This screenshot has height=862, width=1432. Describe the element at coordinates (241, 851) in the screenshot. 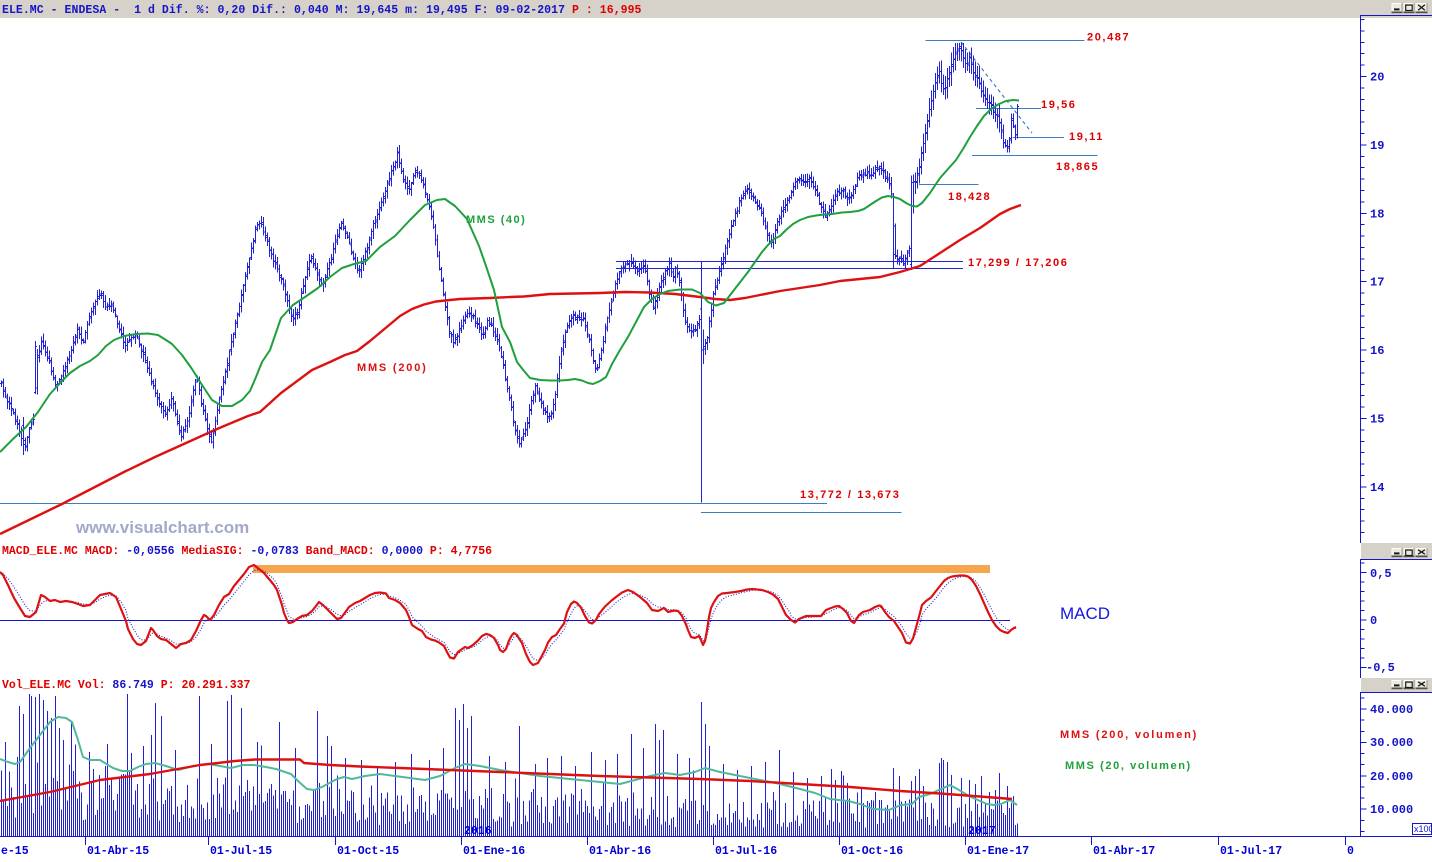

I see `svg-text: 01-Jul-15` at that location.